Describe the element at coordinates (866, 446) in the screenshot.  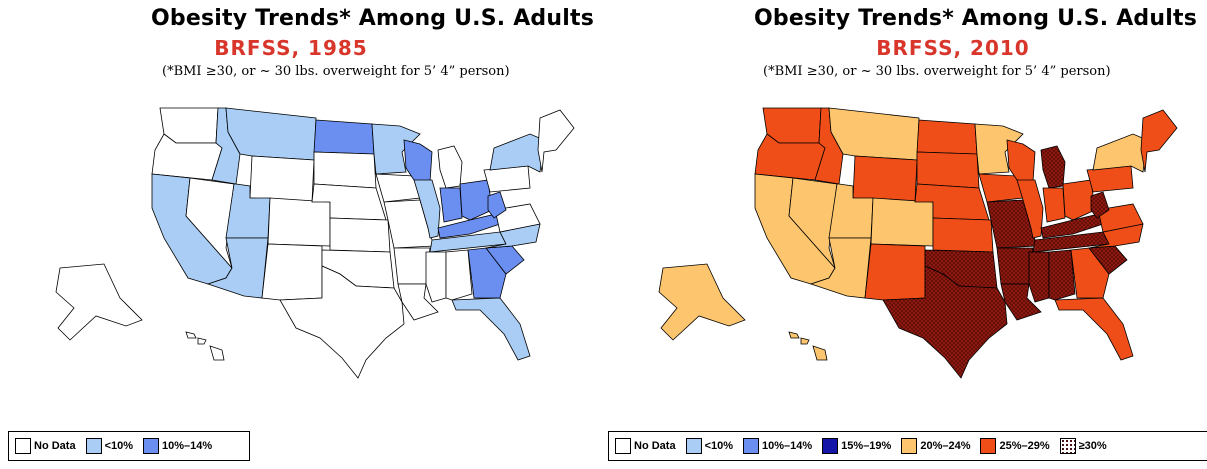
I see `legend-label: 15%–19%` at that location.